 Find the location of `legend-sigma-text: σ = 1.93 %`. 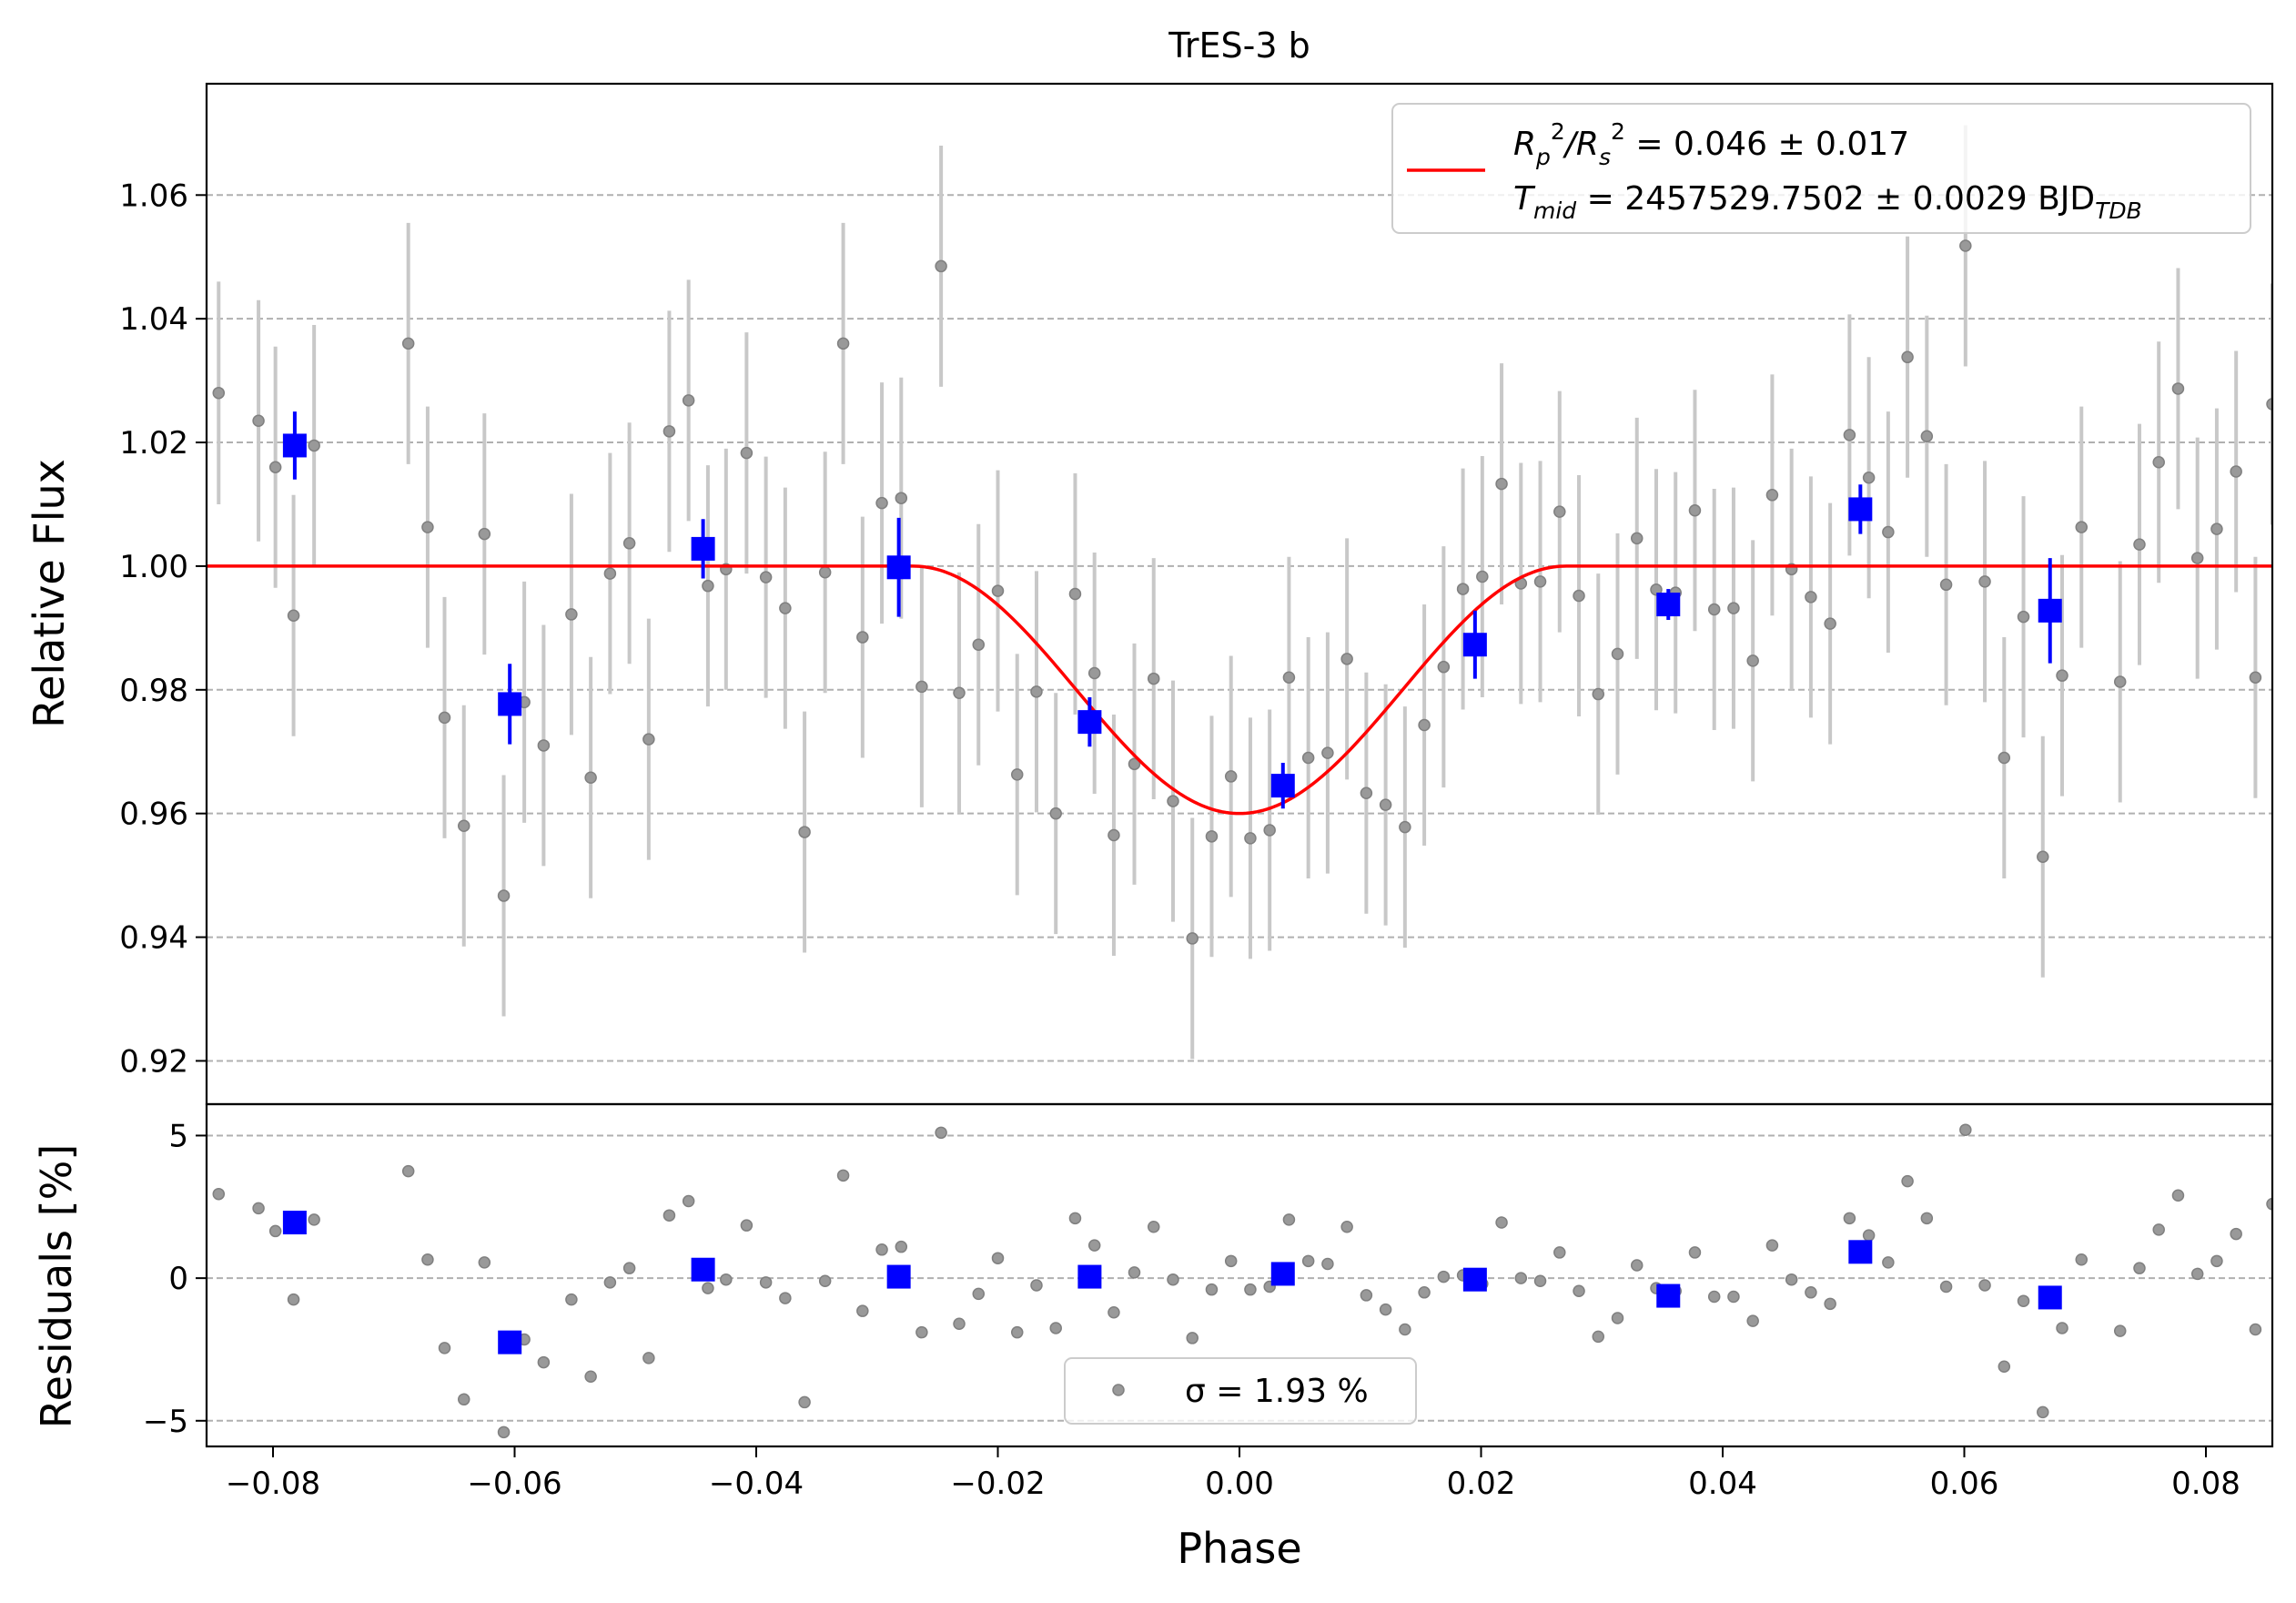

legend-sigma-text: σ = 1.93 % is located at coordinates (1277, 1391).